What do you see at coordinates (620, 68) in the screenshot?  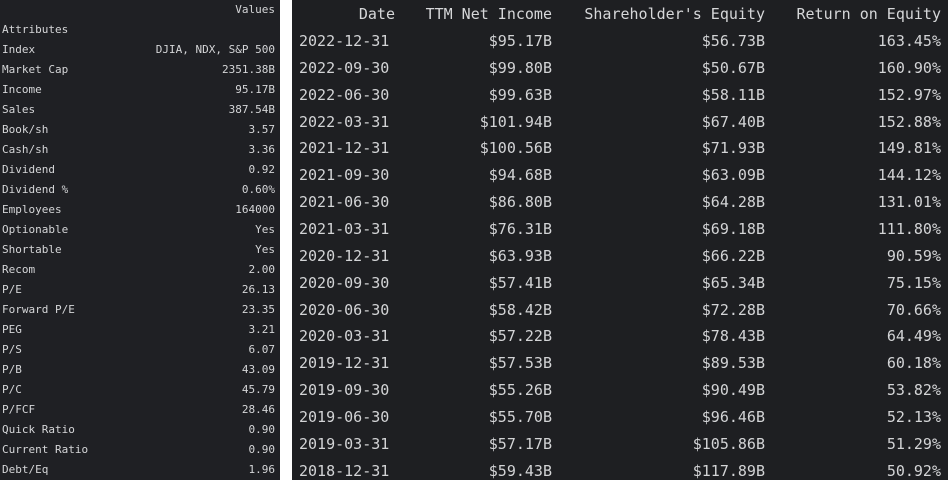 I see `table-row: 2022-09-30 $99.80B $50.67B 160.90%` at bounding box center [620, 68].